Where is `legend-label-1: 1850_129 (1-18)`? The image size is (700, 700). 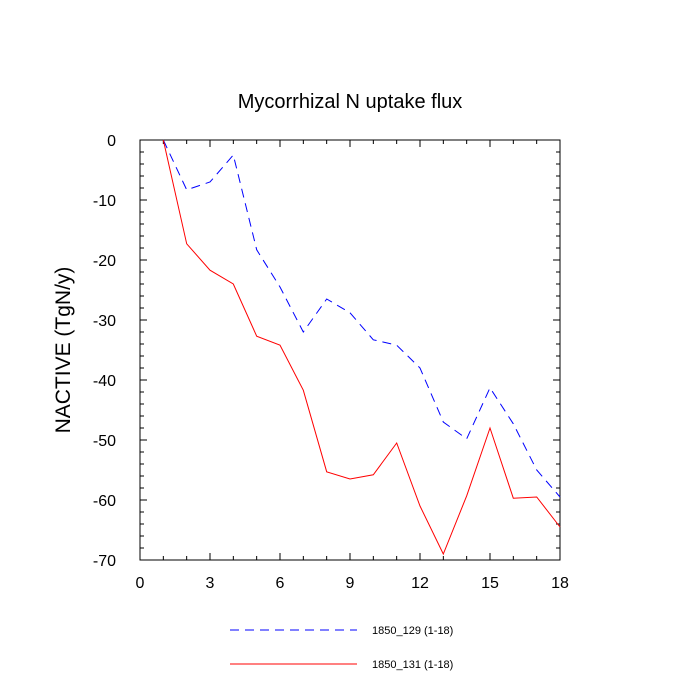 legend-label-1: 1850_129 (1-18) is located at coordinates (412, 631).